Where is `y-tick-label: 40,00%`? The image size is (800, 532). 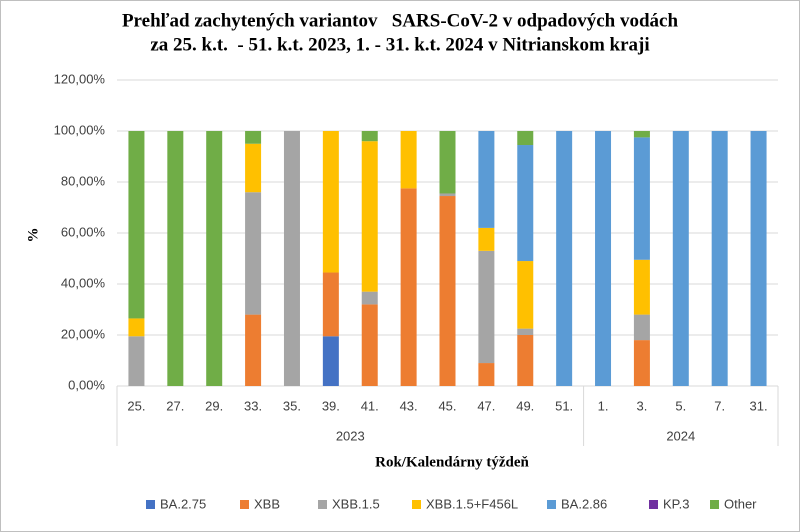
y-tick-label: 40,00% is located at coordinates (83, 282).